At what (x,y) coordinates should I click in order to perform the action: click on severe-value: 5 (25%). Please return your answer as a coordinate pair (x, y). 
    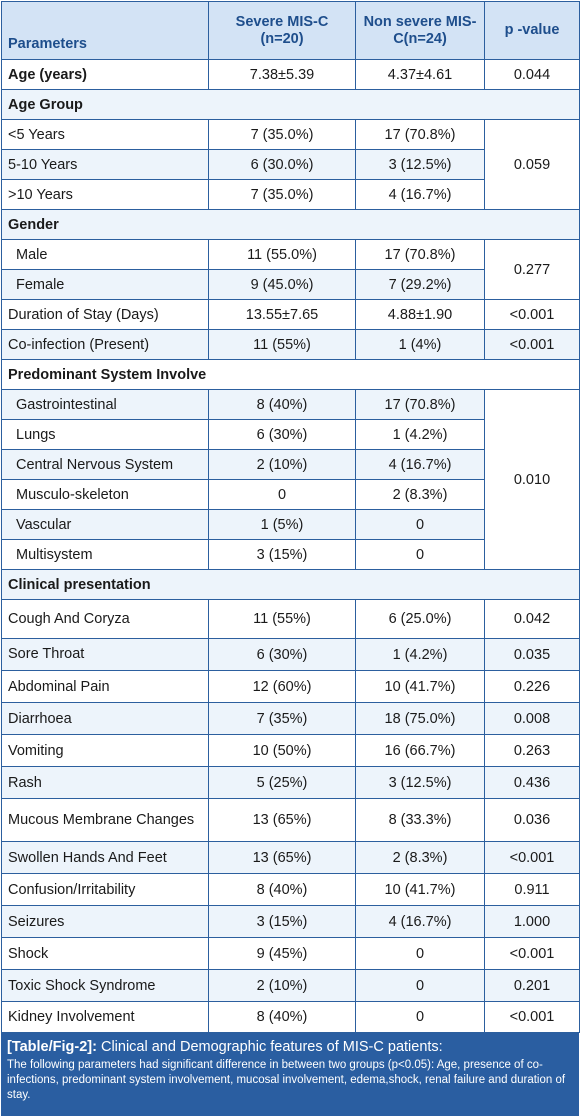
    Looking at the image, I should click on (282, 782).